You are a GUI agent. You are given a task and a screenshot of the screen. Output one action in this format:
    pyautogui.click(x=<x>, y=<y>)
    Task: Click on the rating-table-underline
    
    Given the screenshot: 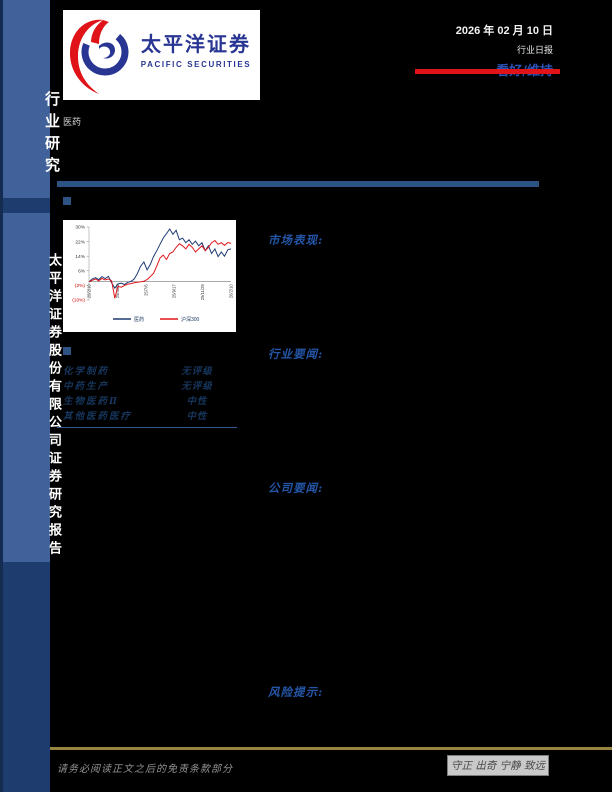 What is the action you would take?
    pyautogui.click(x=147, y=427)
    